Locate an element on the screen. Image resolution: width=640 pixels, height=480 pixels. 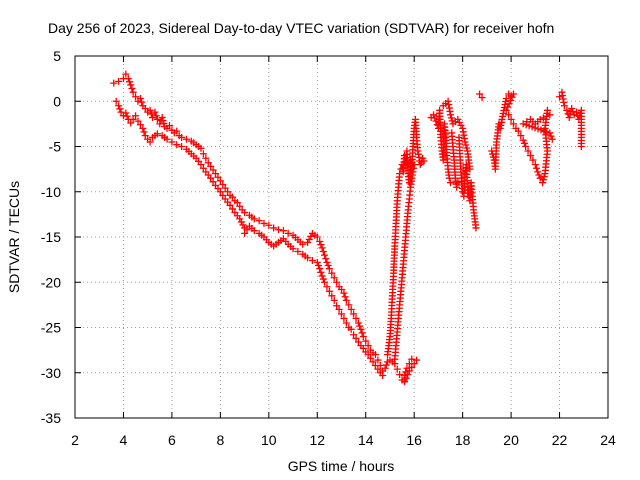
x-axis-label: GPS time / hours is located at coordinates (341, 466).